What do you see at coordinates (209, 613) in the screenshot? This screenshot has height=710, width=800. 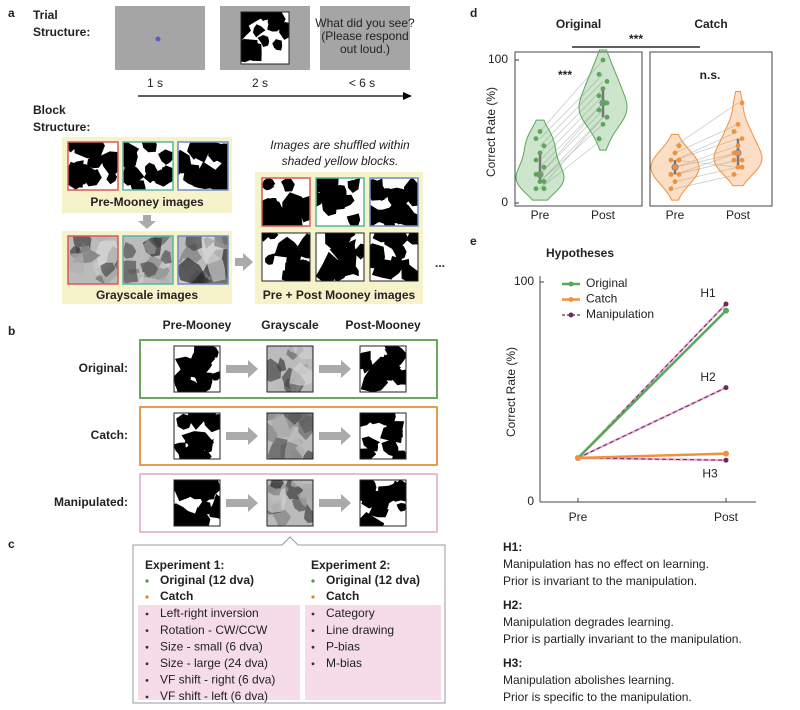 I see `manipulation: Left-right inversion` at bounding box center [209, 613].